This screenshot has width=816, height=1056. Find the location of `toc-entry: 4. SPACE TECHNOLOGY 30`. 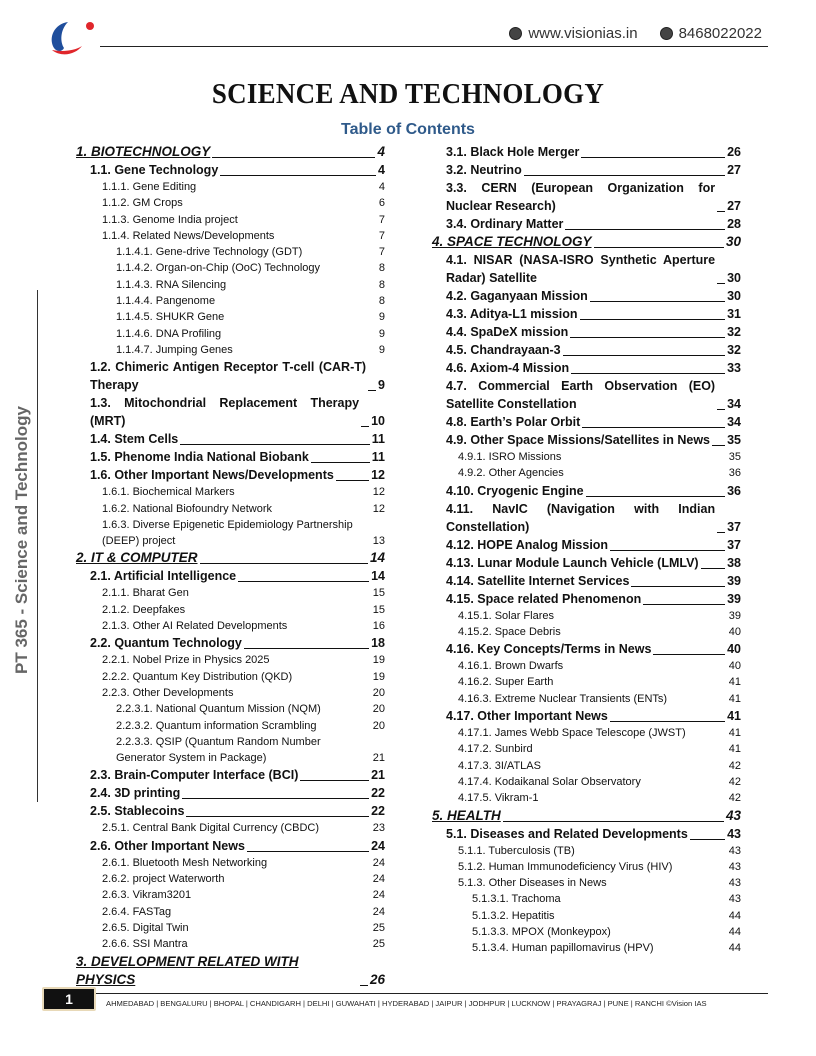

toc-entry: 4. SPACE TECHNOLOGY 30 is located at coordinates (586, 242).